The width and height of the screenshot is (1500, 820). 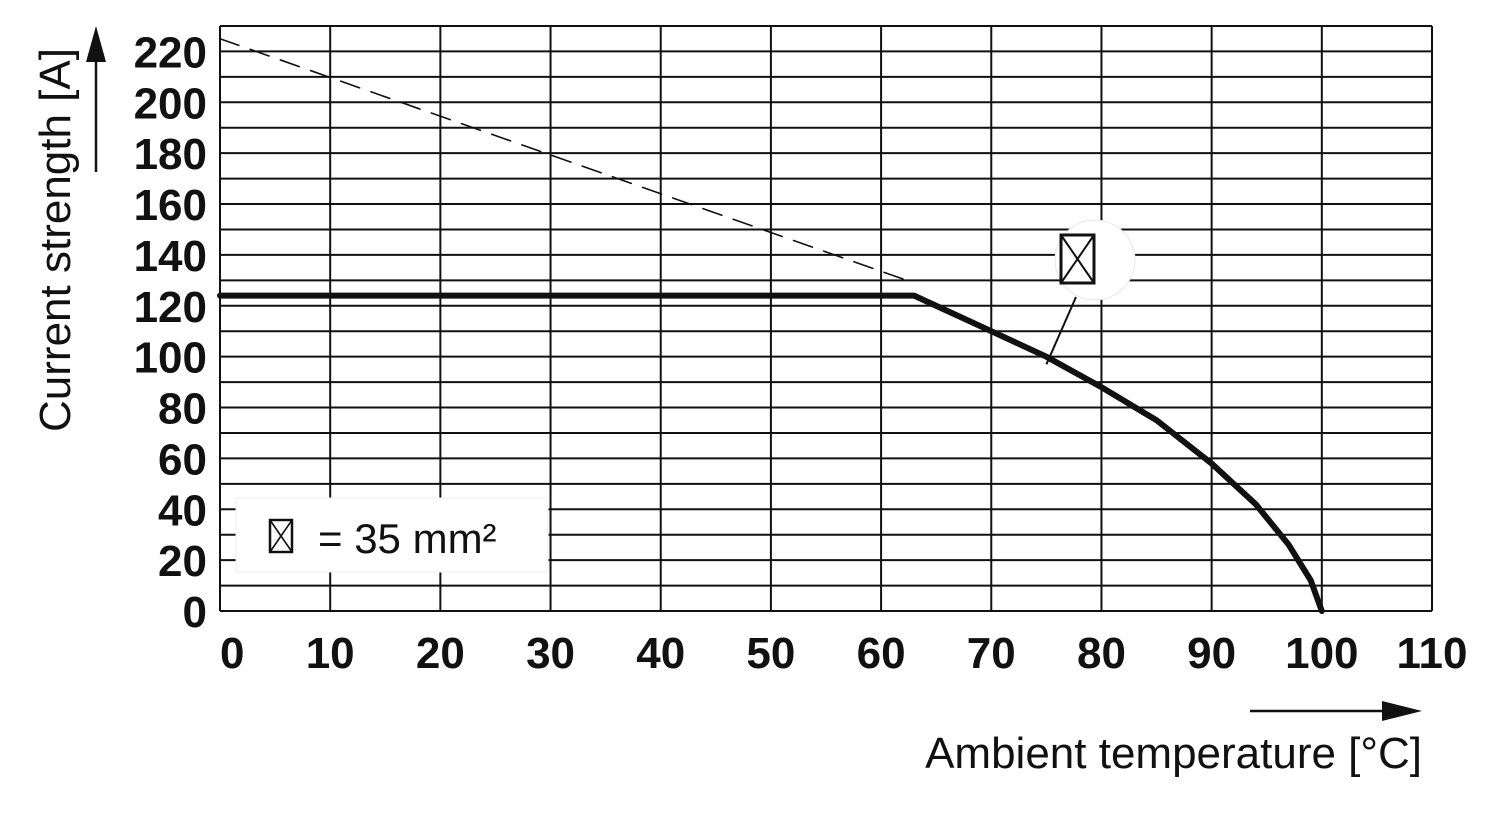 What do you see at coordinates (1061, 330) in the screenshot?
I see `callout-leader-line` at bounding box center [1061, 330].